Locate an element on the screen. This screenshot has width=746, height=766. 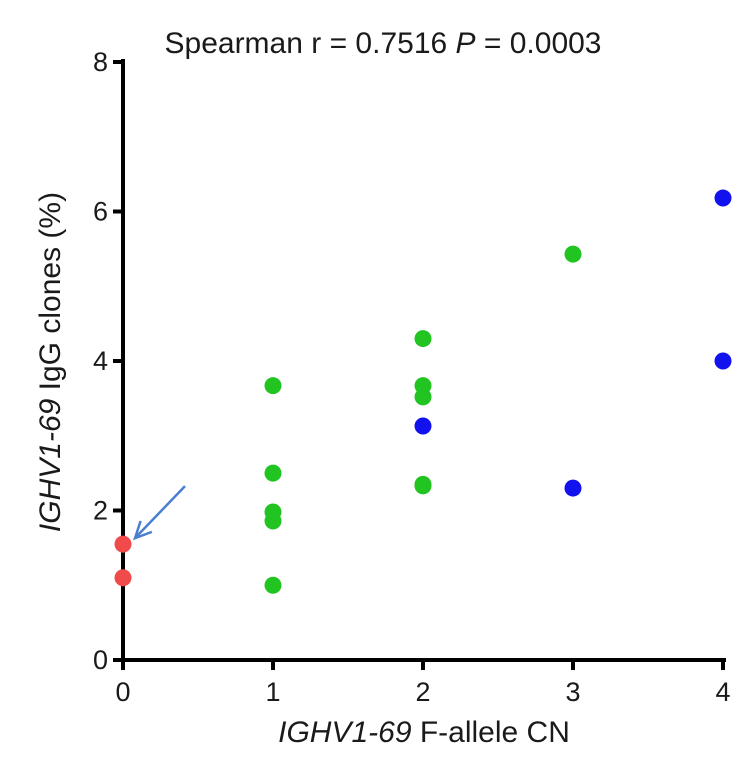
x-tick-label: 0 is located at coordinates (122, 692).